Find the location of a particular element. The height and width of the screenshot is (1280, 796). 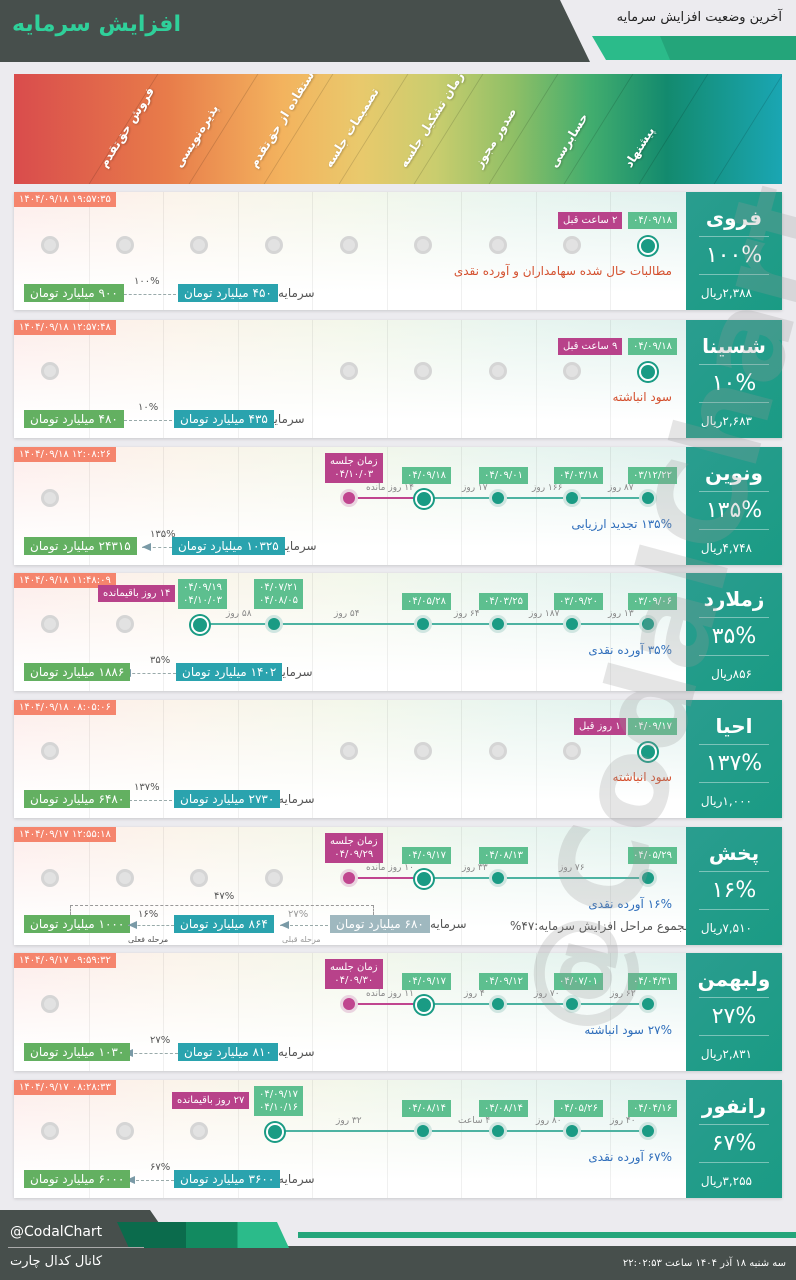

timestamp: ۱۴۰۴/۰۹/۱۸ ۰۸:۰۵:۰۶ is located at coordinates (65, 707).